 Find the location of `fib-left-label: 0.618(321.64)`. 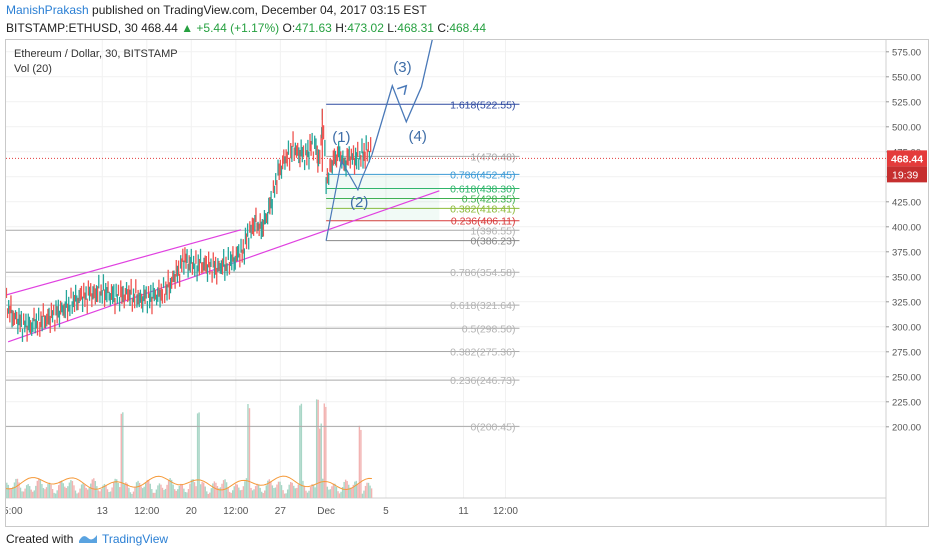

fib-left-label: 0.618(321.64) is located at coordinates (482, 306).